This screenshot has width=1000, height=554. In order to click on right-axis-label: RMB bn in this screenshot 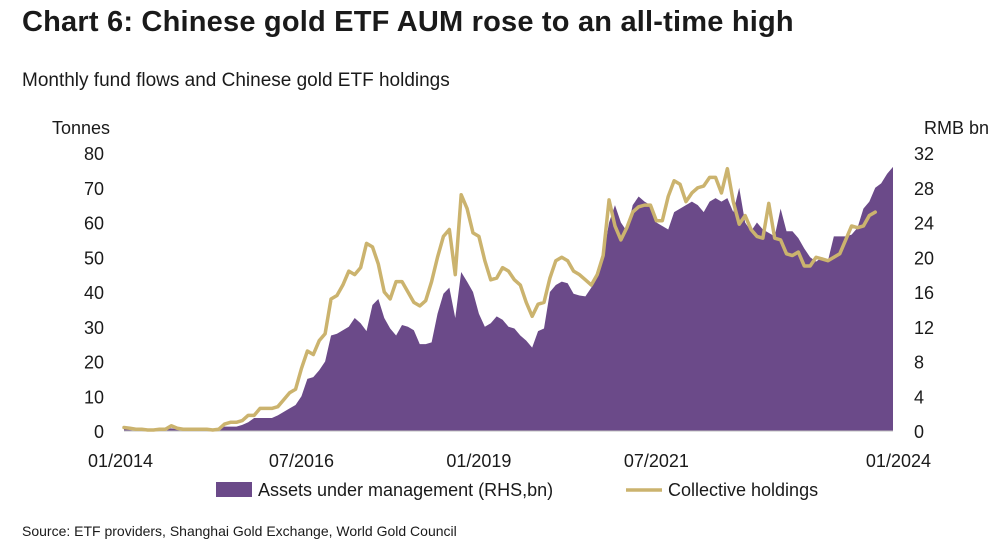, I will do `click(956, 128)`.